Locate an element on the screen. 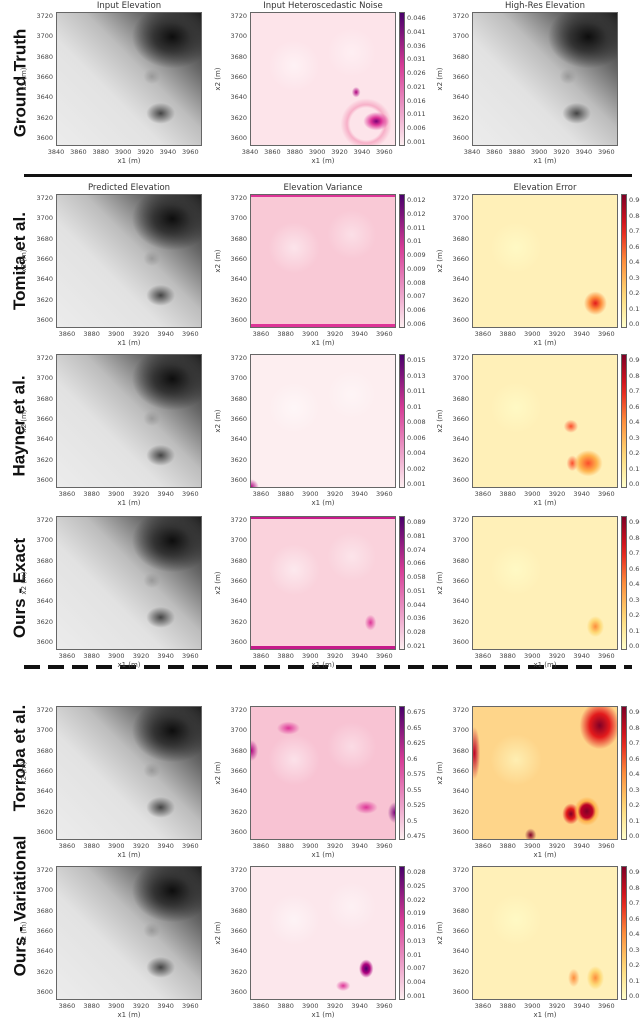  colorbar-tick-label: 0.015 is located at coordinates (416, 360).